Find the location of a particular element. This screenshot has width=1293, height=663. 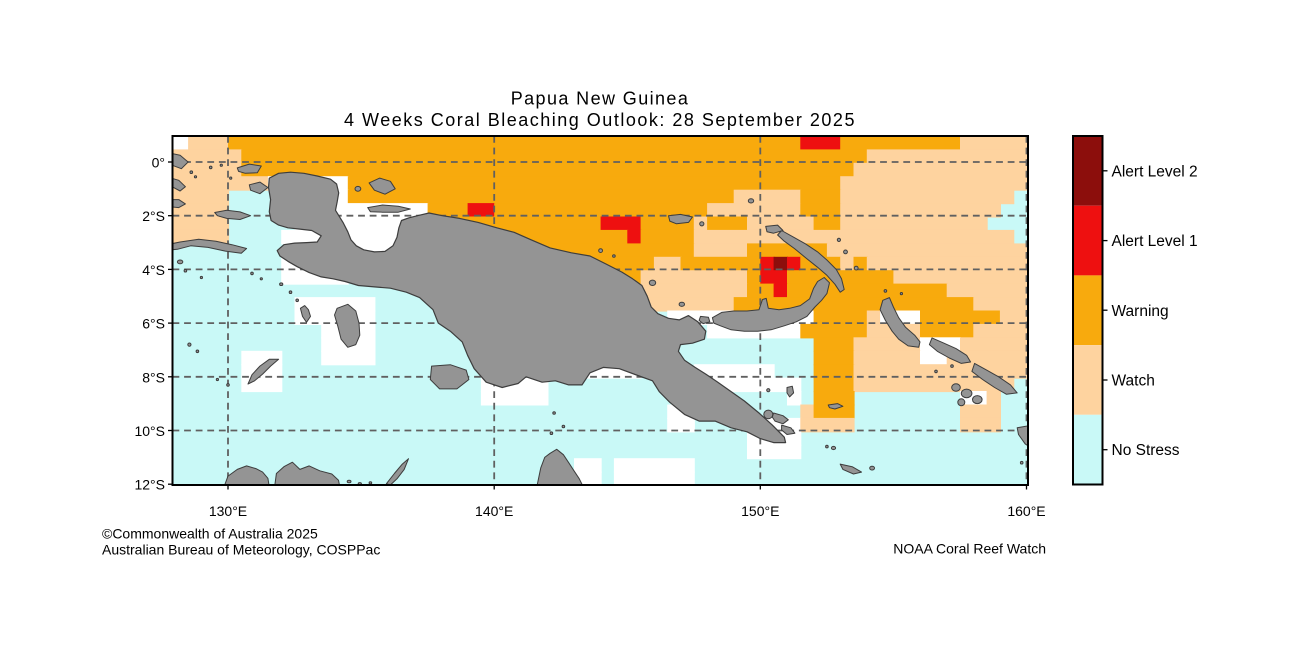

svg-text: Warning is located at coordinates (1140, 311).